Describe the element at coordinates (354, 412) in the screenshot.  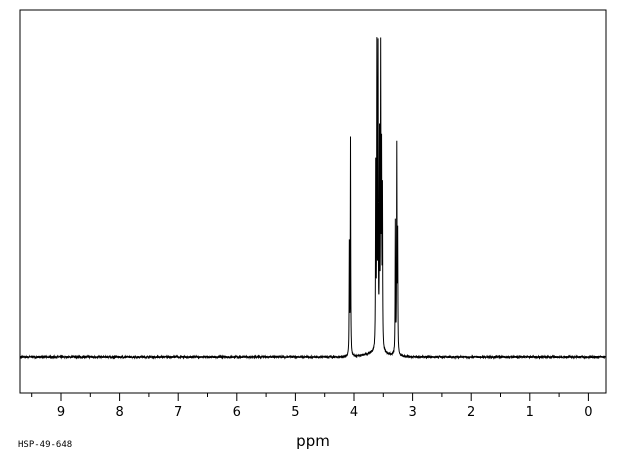
I see `tick-label: 4` at that location.